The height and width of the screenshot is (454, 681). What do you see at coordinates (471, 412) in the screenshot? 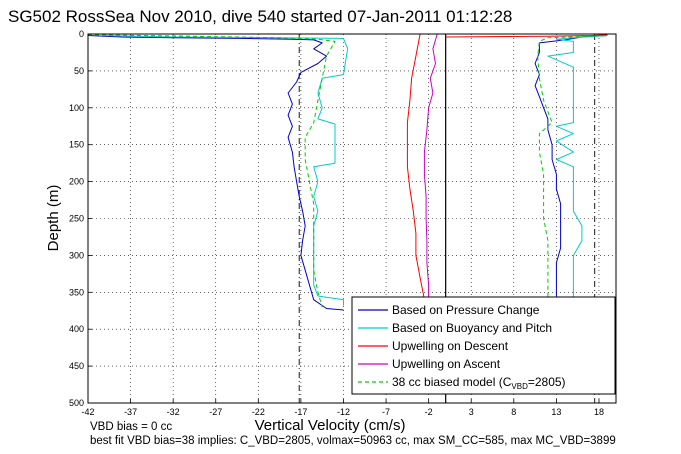
I see `x-tick-label: 3` at bounding box center [471, 412].